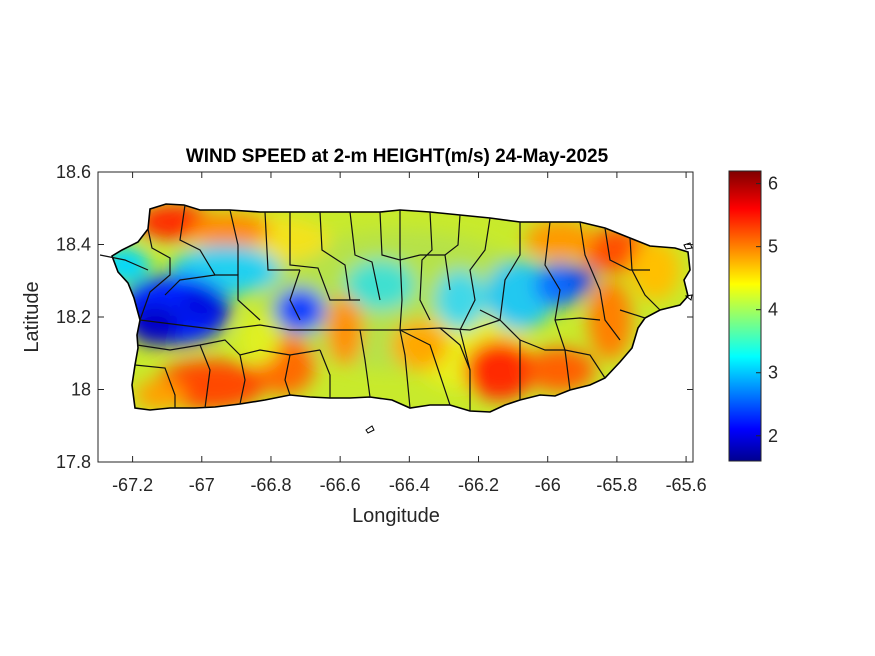 The image size is (875, 656). What do you see at coordinates (686, 485) in the screenshot?
I see `x-tick-label: -65.6` at bounding box center [686, 485].